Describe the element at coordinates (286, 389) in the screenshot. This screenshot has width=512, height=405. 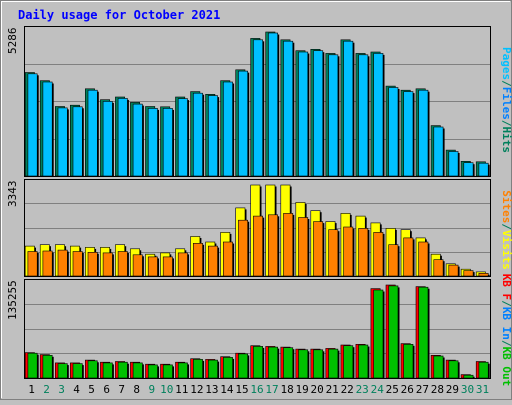
I see `day-label-18: 18` at that location.